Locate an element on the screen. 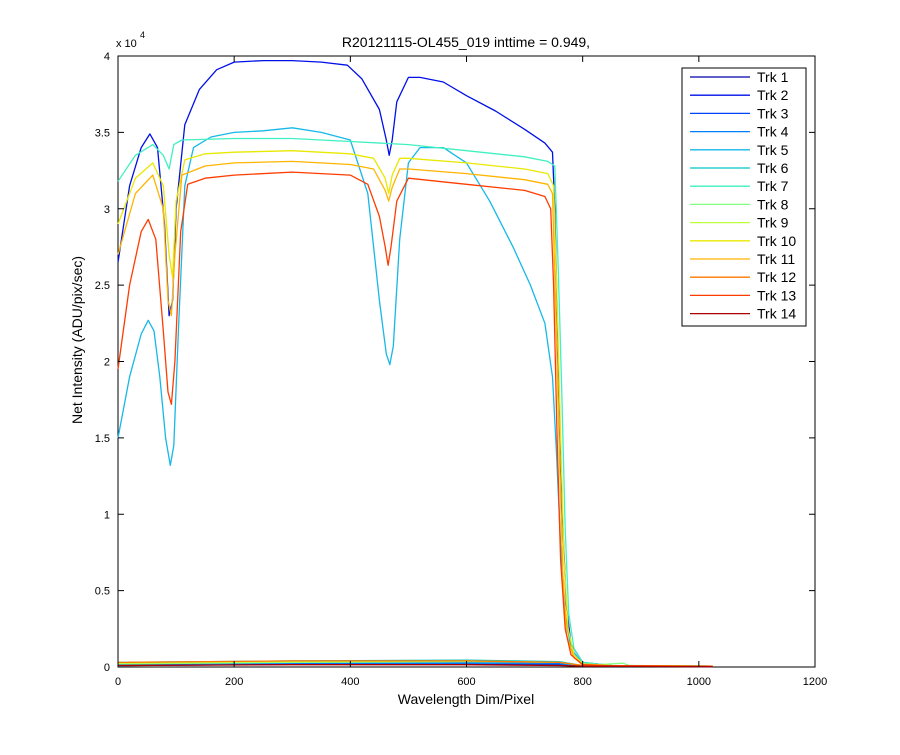 This screenshot has height=755, width=900. y-tick-label: 0 is located at coordinates (107, 668).